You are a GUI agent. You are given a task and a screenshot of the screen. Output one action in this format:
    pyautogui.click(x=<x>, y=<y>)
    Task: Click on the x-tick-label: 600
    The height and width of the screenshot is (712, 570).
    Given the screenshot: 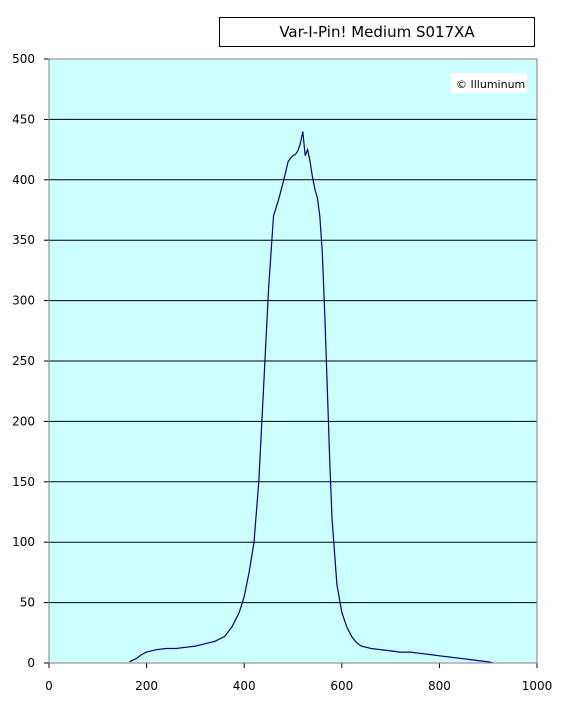 What is the action you would take?
    pyautogui.click(x=341, y=686)
    